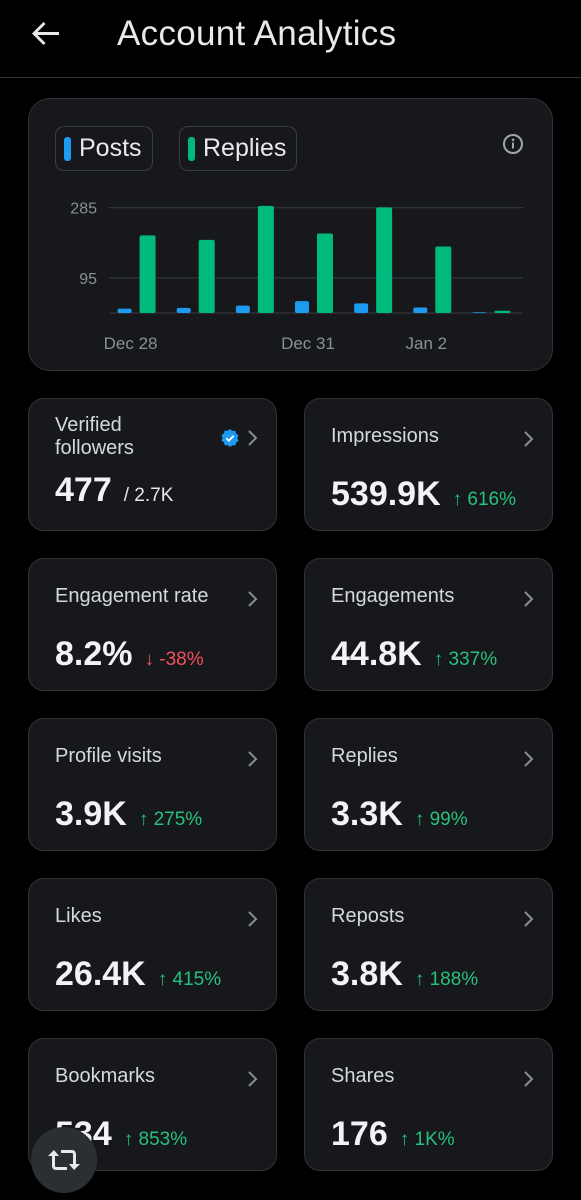 This screenshot has width=581, height=1200. What do you see at coordinates (363, 1076) in the screenshot?
I see `stat-label: Shares` at bounding box center [363, 1076].